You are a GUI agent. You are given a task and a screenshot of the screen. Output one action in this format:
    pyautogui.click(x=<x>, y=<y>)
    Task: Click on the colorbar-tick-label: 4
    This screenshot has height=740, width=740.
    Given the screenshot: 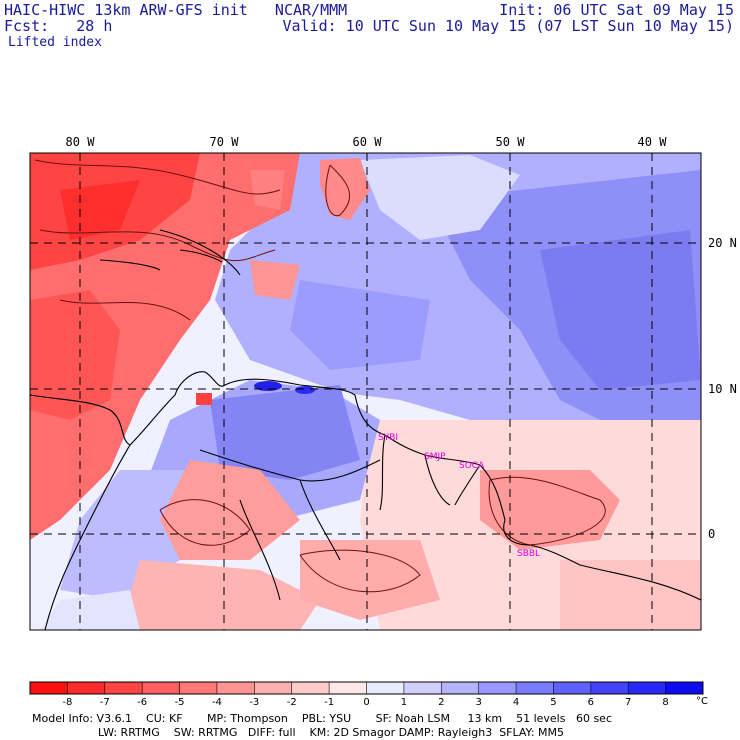 What is the action you would take?
    pyautogui.click(x=516, y=702)
    